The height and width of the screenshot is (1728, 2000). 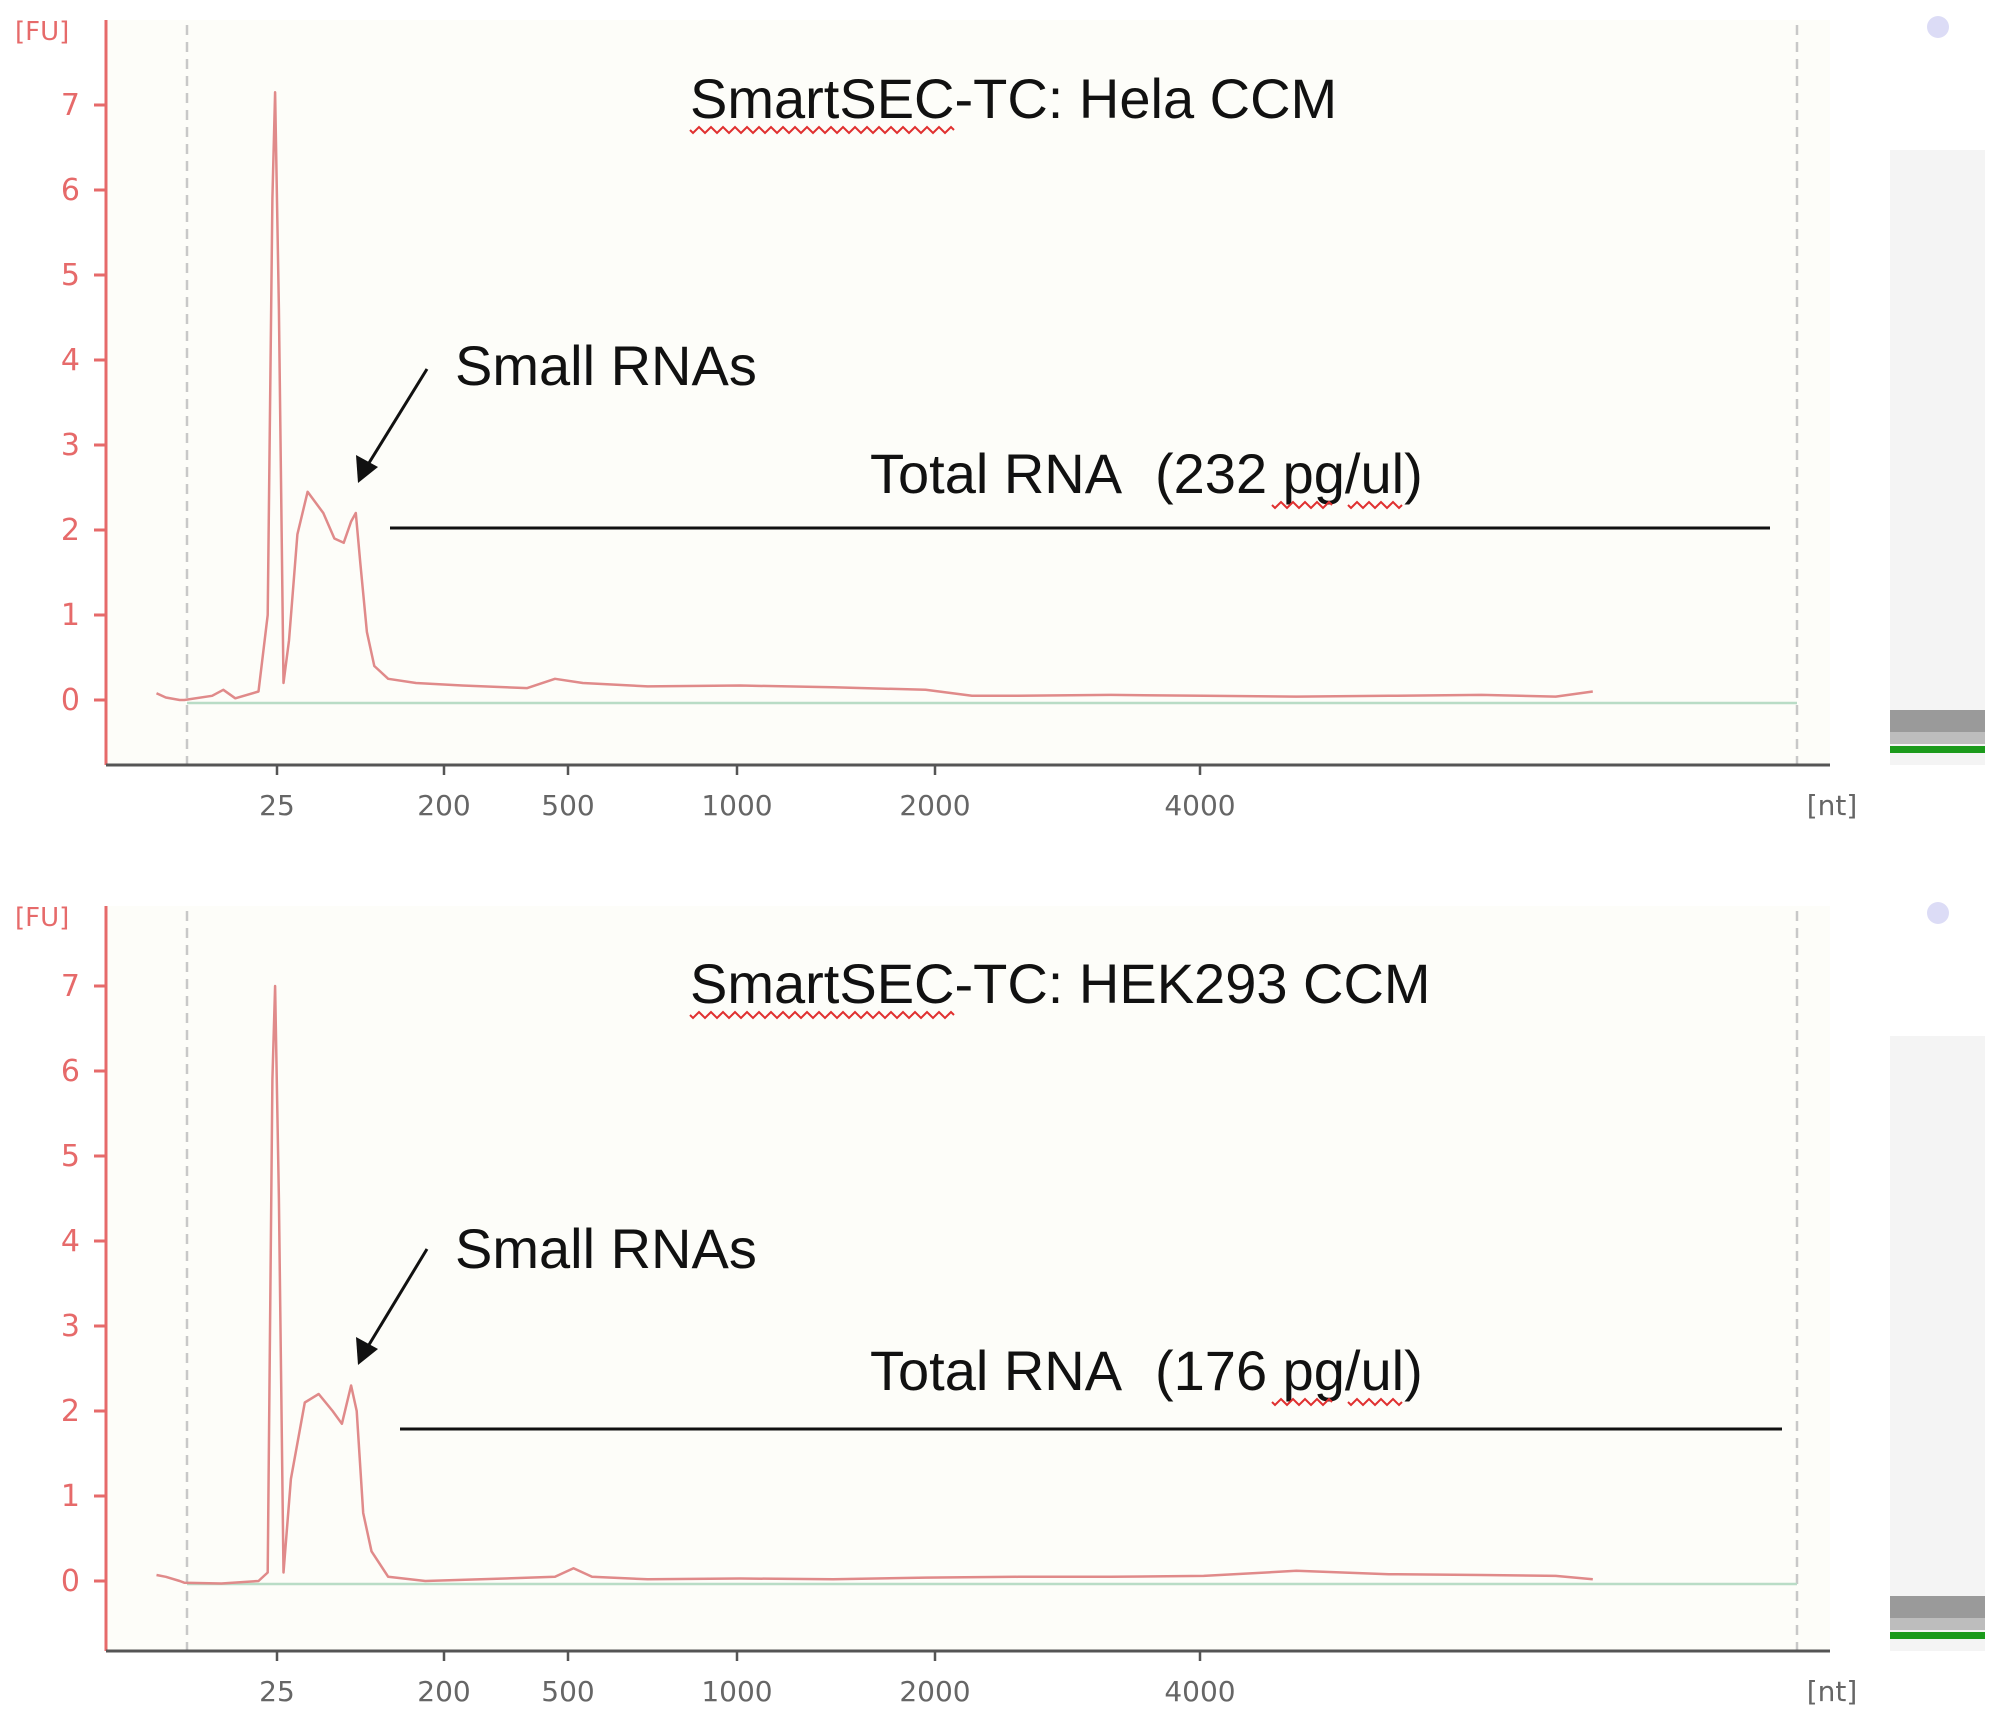 What do you see at coordinates (1060, 983) in the screenshot?
I see `chart-title: SmartSEC-TC: HEK293 CCM` at bounding box center [1060, 983].